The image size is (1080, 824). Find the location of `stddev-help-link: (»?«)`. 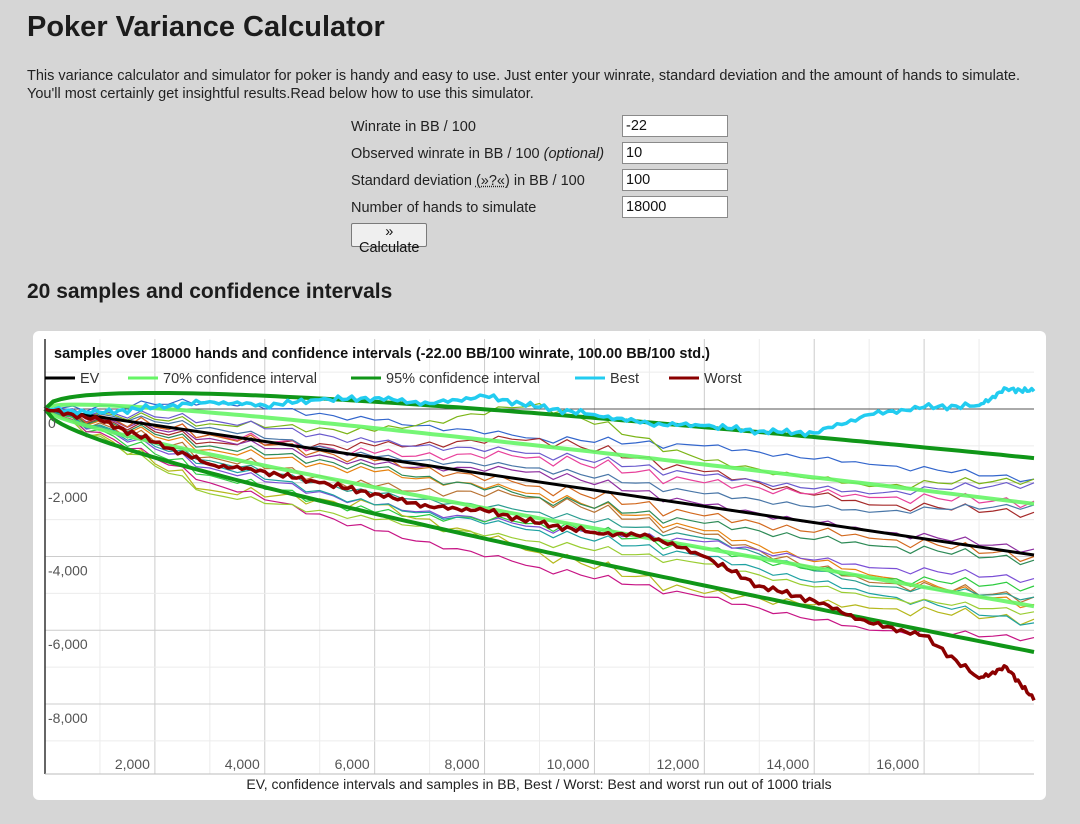

stddev-help-link: (»?«) is located at coordinates (492, 181).